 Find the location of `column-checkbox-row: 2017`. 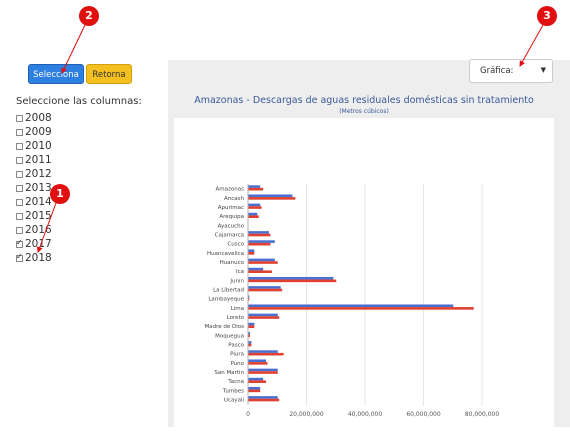

column-checkbox-row: 2017 is located at coordinates (34, 244).